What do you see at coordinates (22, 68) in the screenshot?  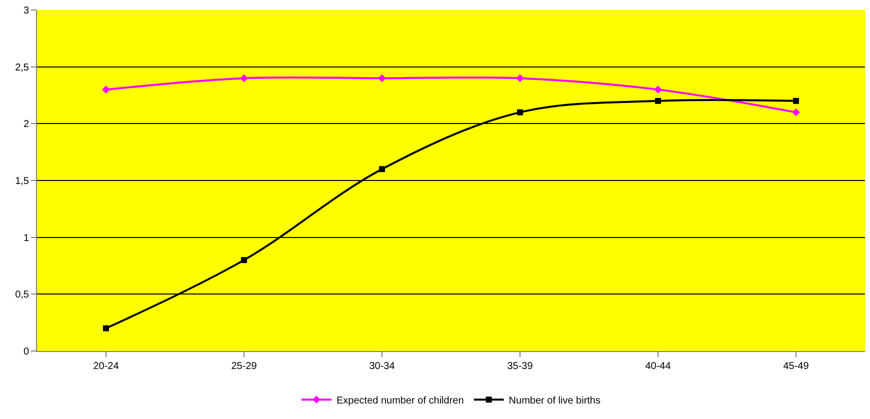 I see `y-tick-label: 2,5` at bounding box center [22, 68].